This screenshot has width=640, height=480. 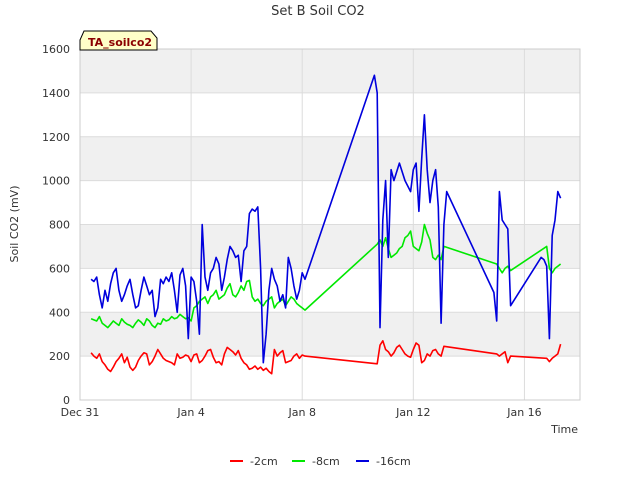 What do you see at coordinates (412, 412) in the screenshot?
I see `x-tick-label: Jan 12` at bounding box center [412, 412].